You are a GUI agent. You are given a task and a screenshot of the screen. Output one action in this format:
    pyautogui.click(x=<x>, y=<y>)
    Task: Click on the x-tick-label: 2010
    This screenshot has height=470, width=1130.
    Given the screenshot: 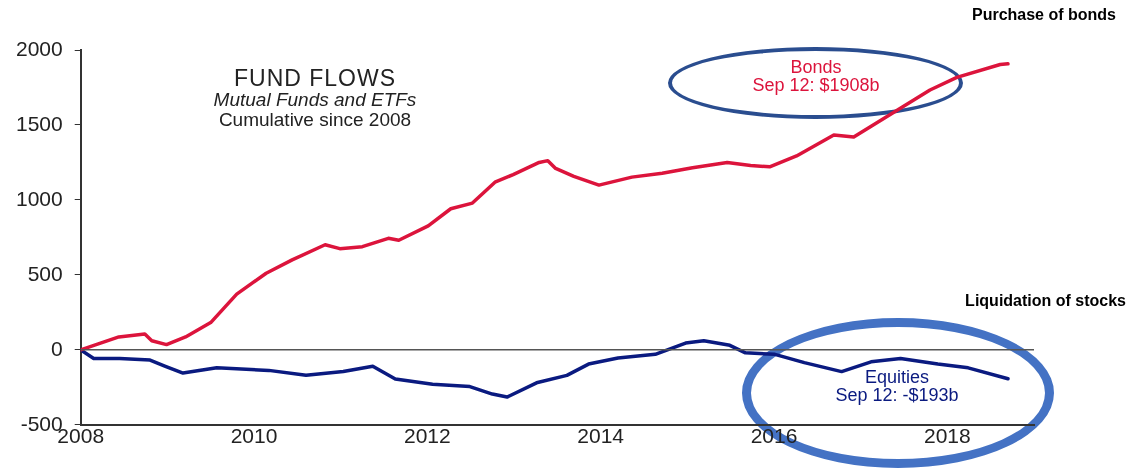 What is the action you would take?
    pyautogui.click(x=254, y=436)
    